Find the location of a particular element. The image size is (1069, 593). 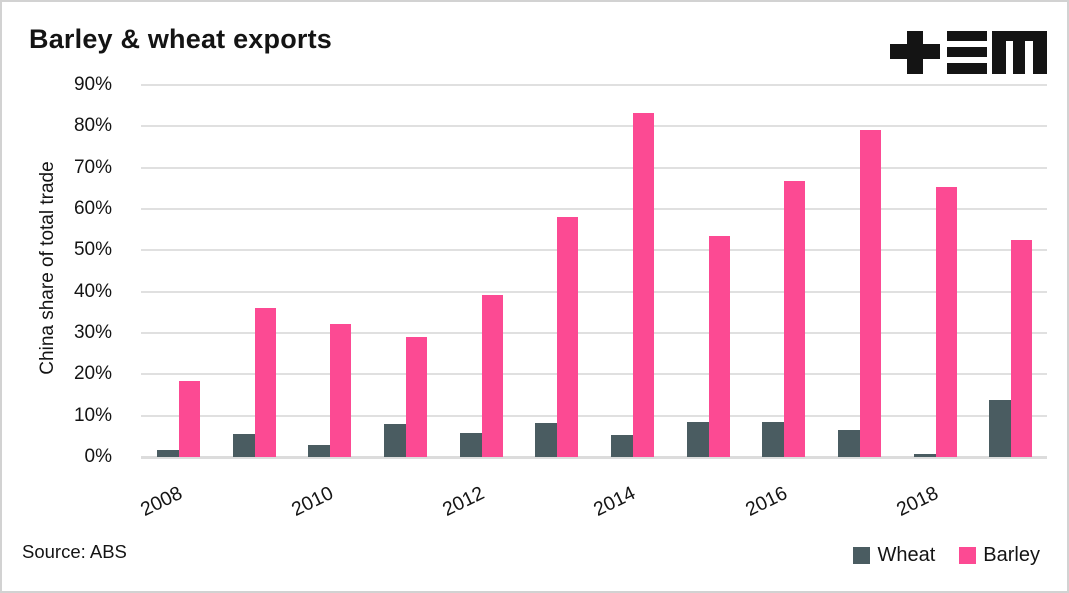

bar-barley-2008 is located at coordinates (189, 418).